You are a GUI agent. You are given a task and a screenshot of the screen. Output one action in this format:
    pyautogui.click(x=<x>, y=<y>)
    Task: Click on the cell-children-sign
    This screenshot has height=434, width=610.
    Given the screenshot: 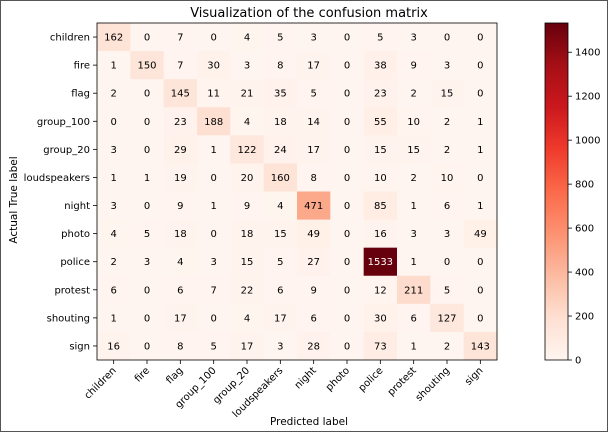 What is the action you would take?
    pyautogui.click(x=480, y=37)
    